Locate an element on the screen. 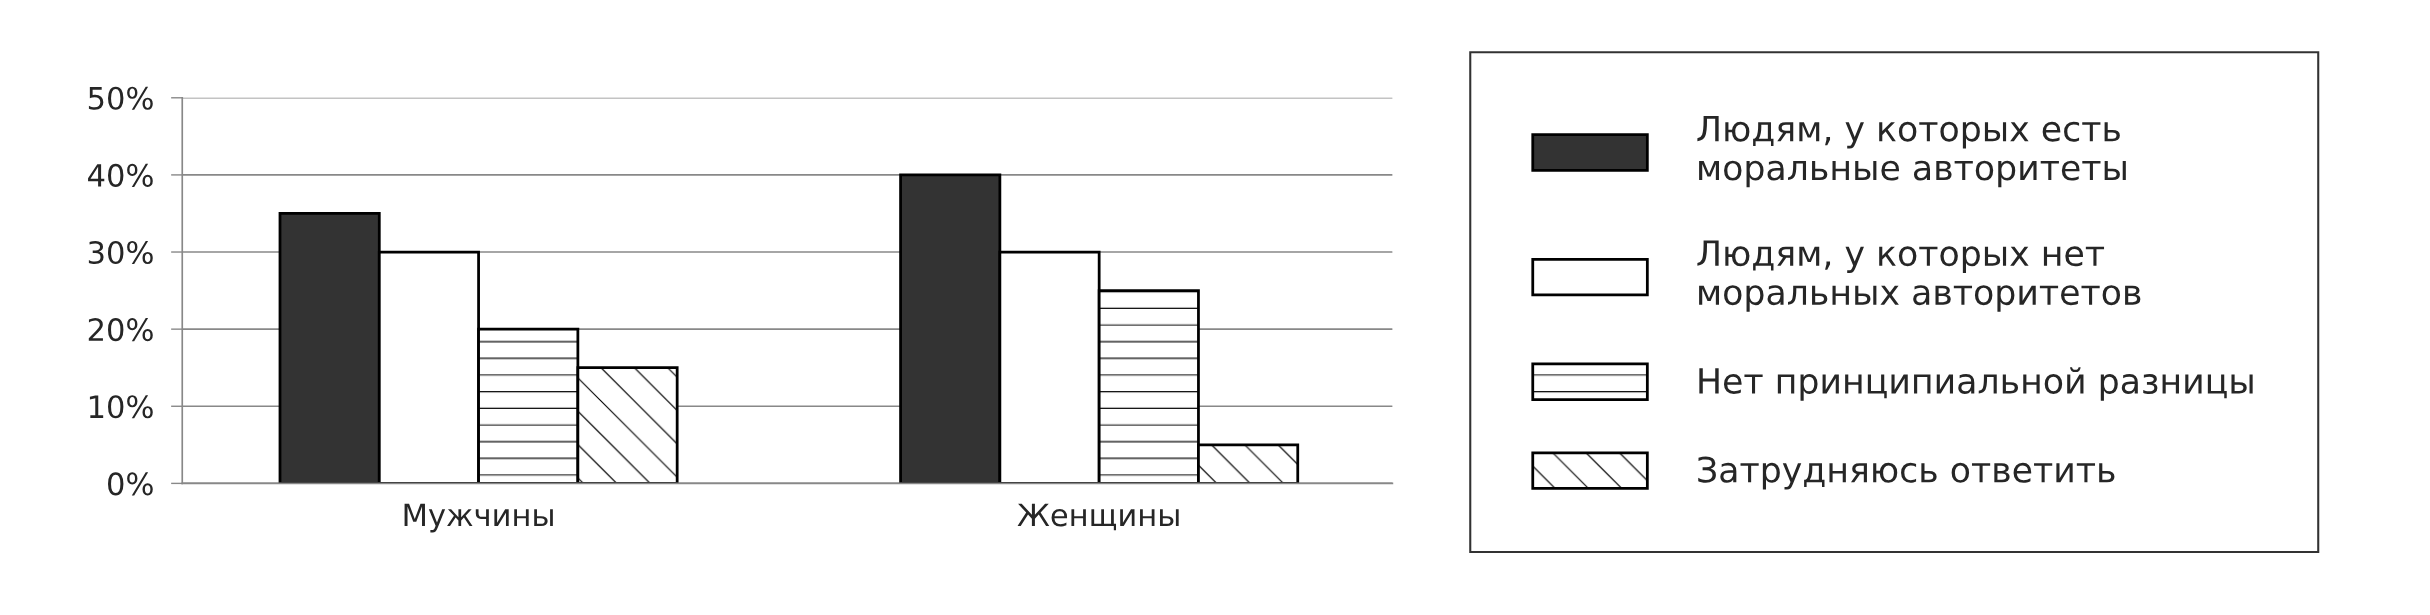  legend-label: Нет принципиальной разницы is located at coordinates (1976, 384).